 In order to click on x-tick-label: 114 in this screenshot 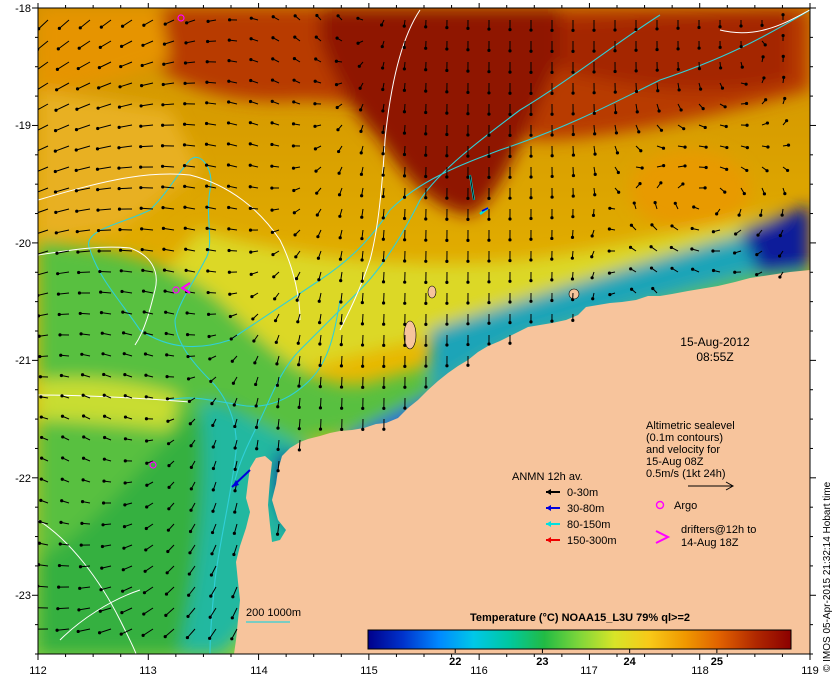, I will do `click(259, 671)`.